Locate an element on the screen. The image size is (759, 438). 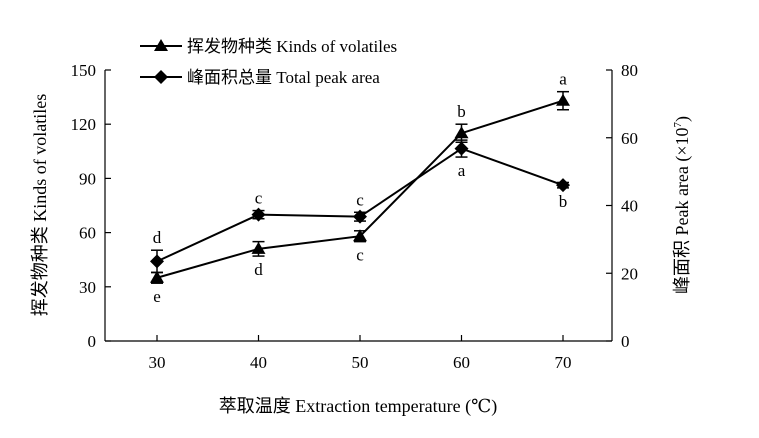
significance-label-peak-area: b is located at coordinates (563, 201).